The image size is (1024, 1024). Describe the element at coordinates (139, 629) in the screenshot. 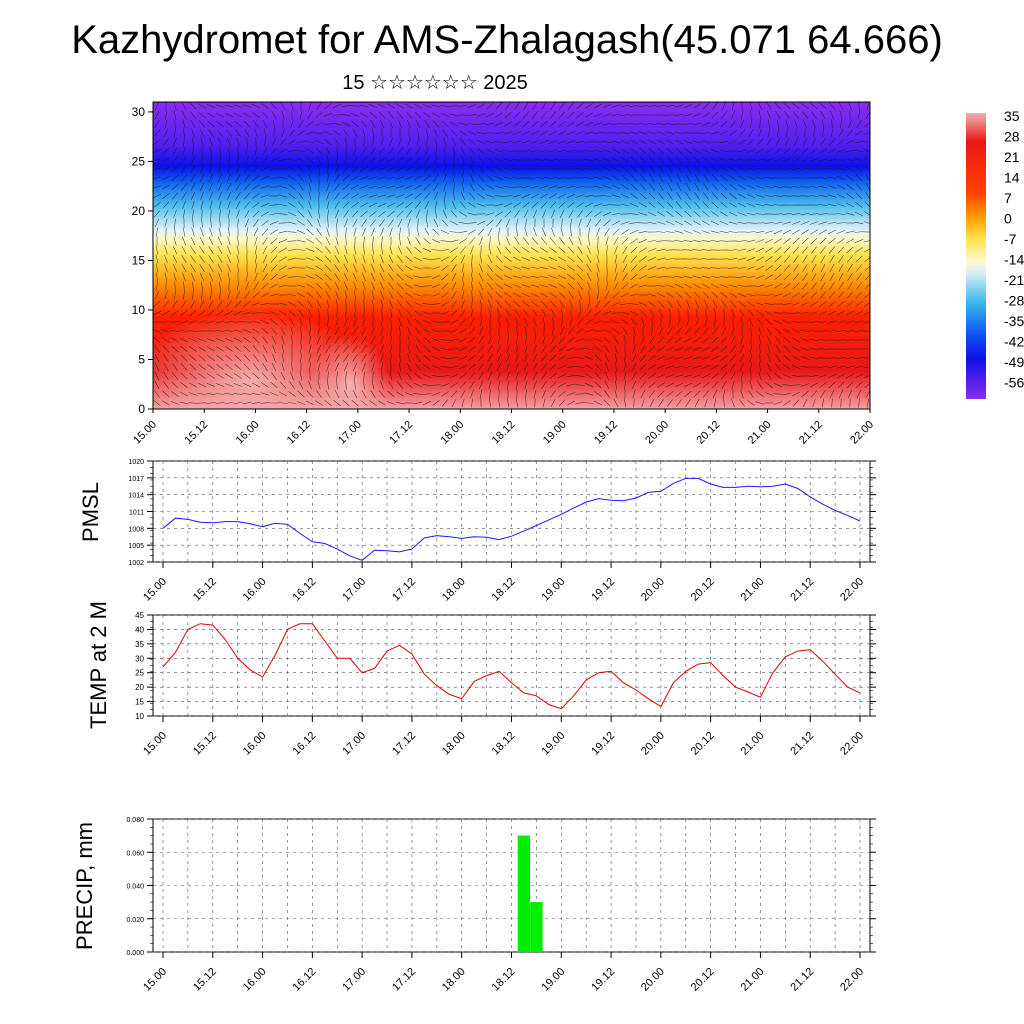

I see `y-tick-label: 40` at that location.